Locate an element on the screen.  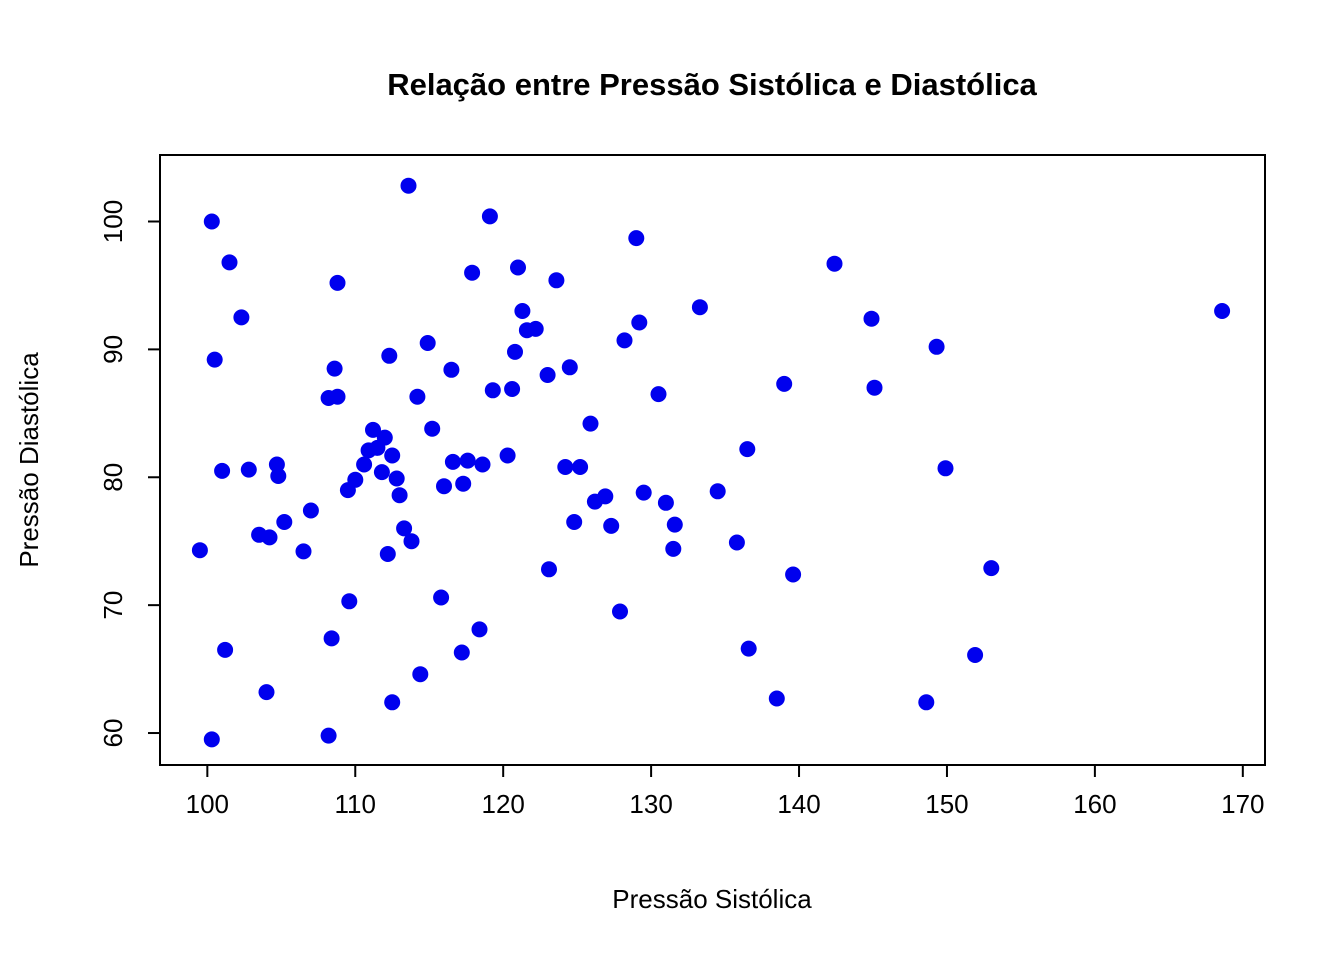
x-tick-label: 120 is located at coordinates (502, 804).